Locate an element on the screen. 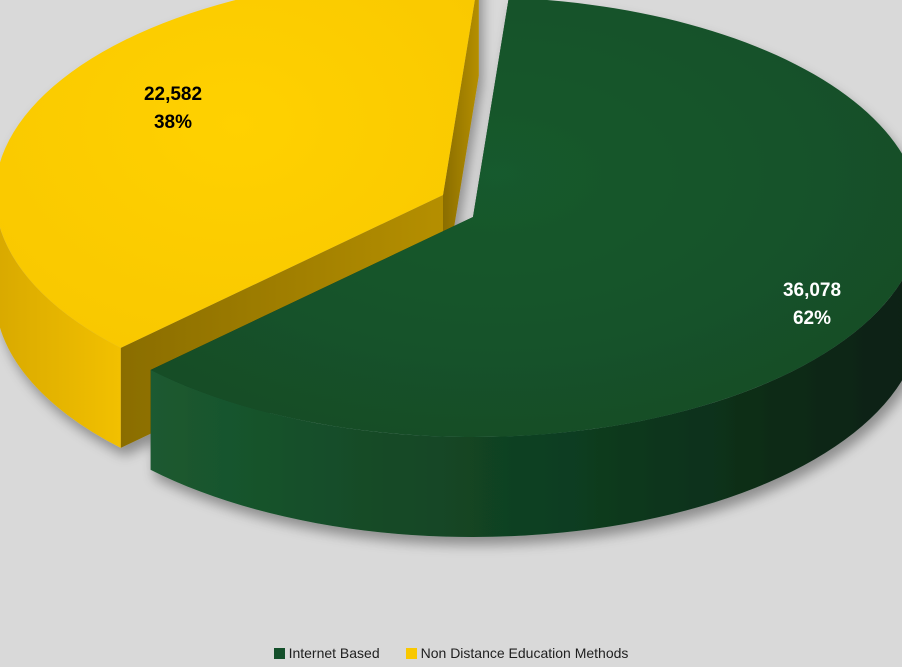 This screenshot has width=902, height=667. pie-slice-side is located at coordinates (60, 337).